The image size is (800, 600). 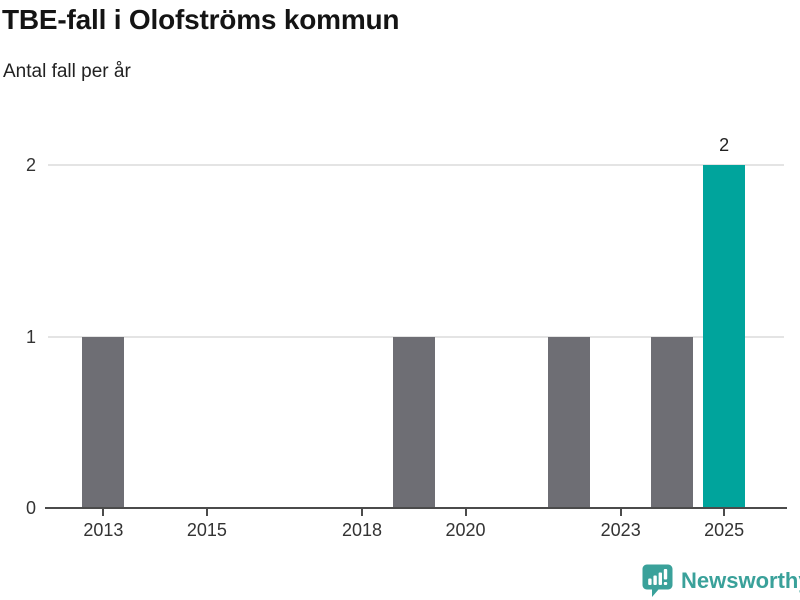 What do you see at coordinates (67, 71) in the screenshot?
I see `chart-subtitle: Antal fall per år` at bounding box center [67, 71].